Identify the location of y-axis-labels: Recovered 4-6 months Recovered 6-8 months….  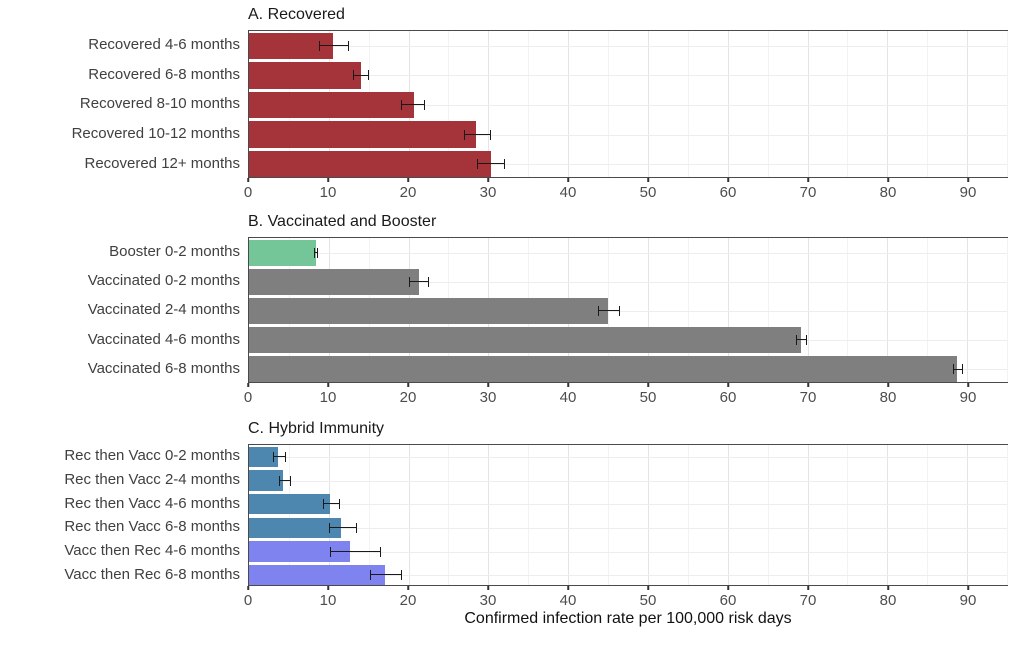
(120, 104).